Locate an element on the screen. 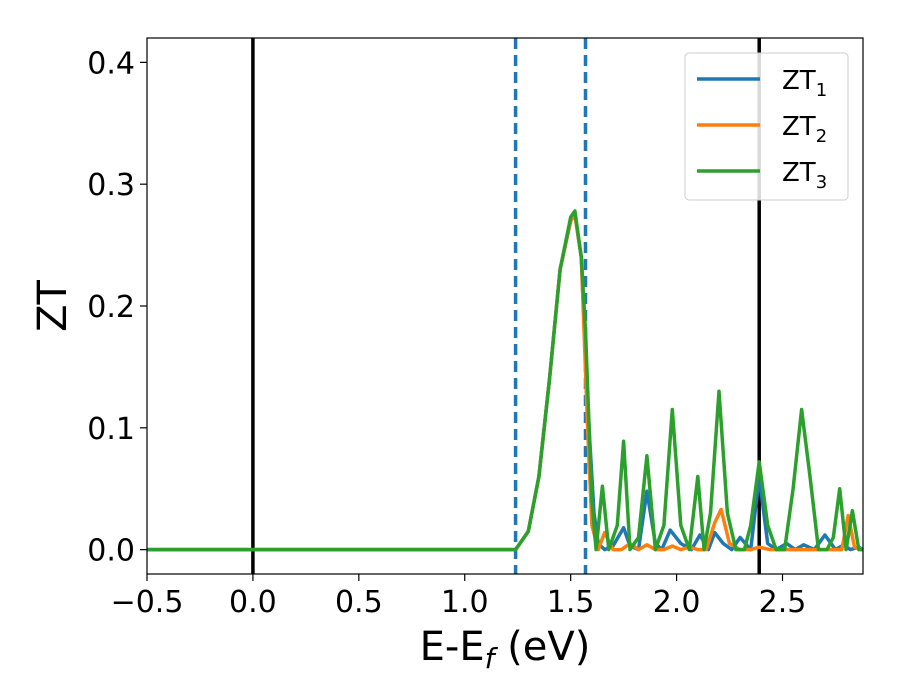 This screenshot has height=700, width=900. x-tick-label: 0.0 is located at coordinates (253, 602).